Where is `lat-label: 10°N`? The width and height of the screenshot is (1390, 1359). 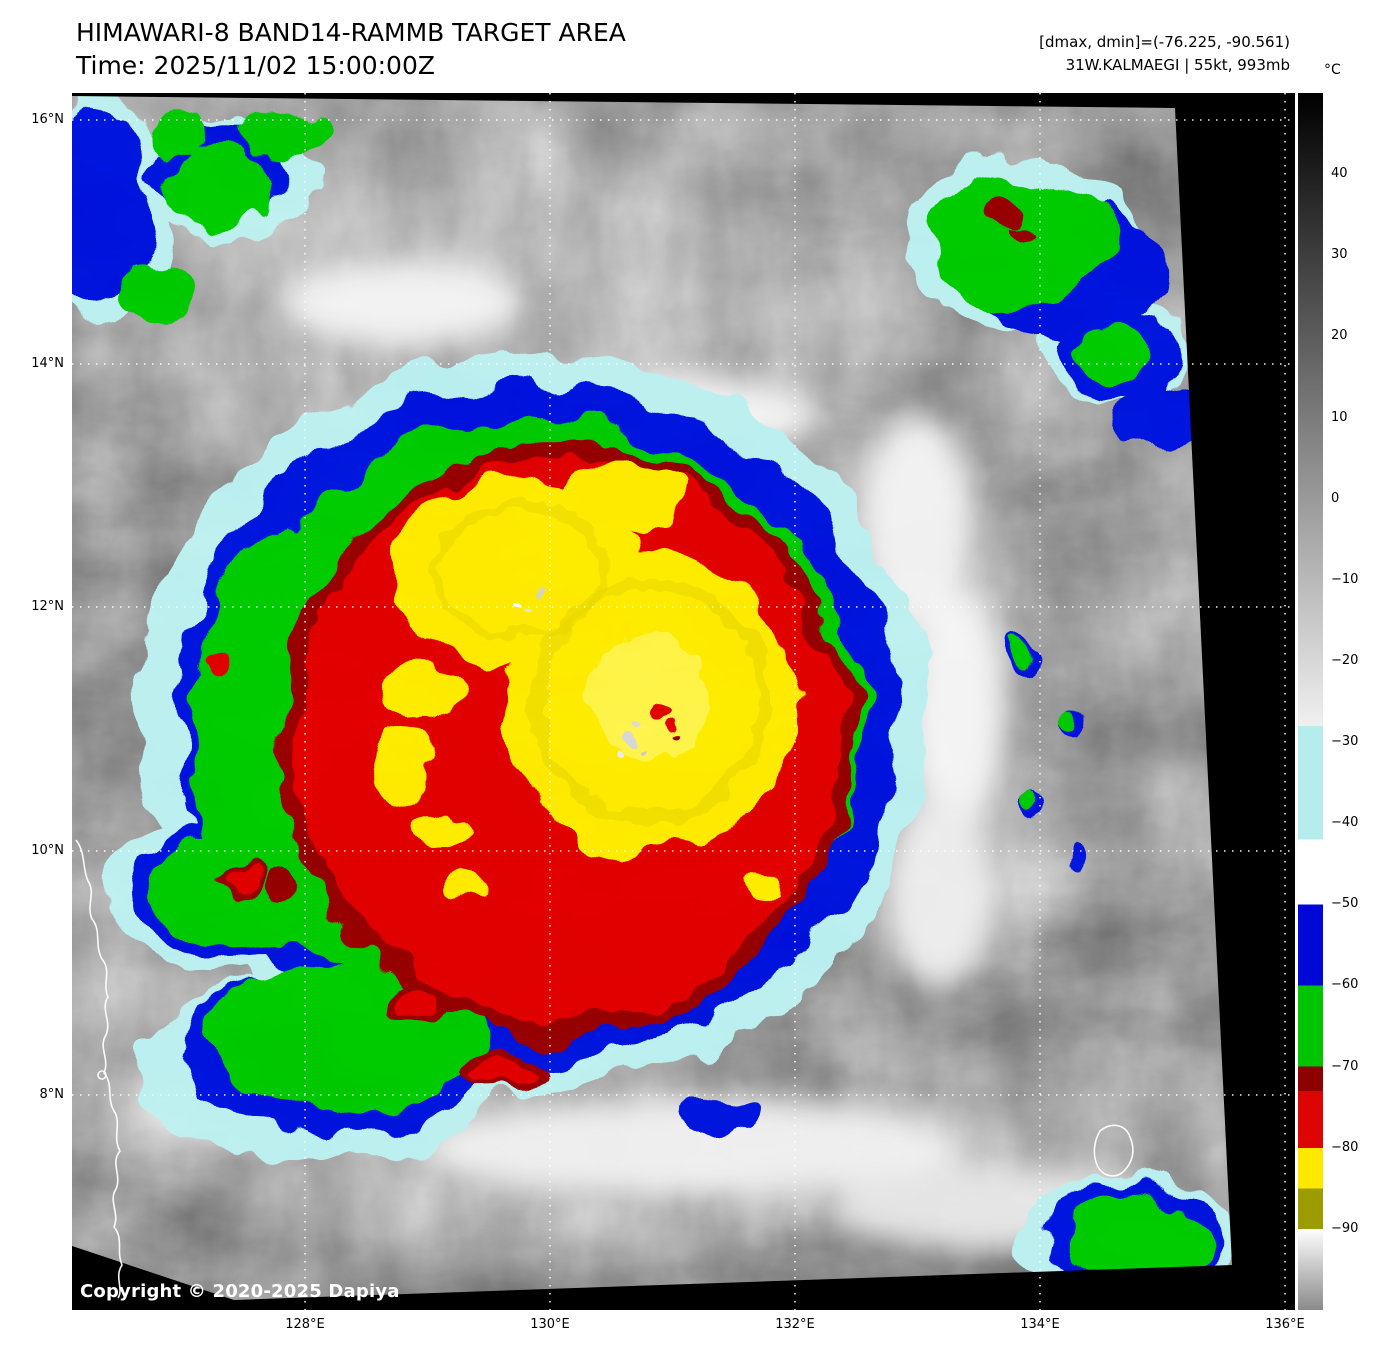
lat-label: 10°N is located at coordinates (47, 850).